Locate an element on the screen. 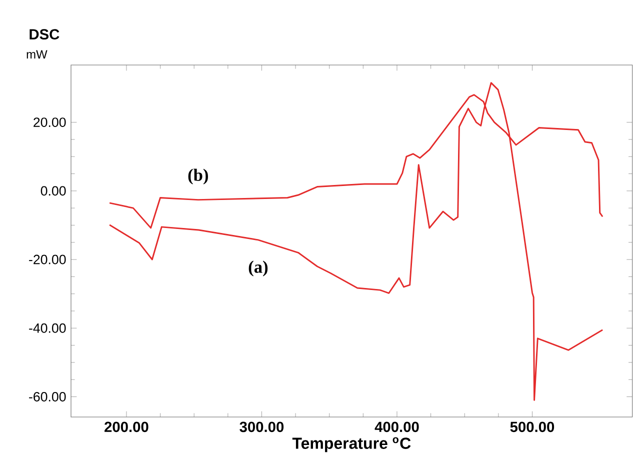 This screenshot has height=473, width=638. y-axis-title: mW is located at coordinates (37, 54).